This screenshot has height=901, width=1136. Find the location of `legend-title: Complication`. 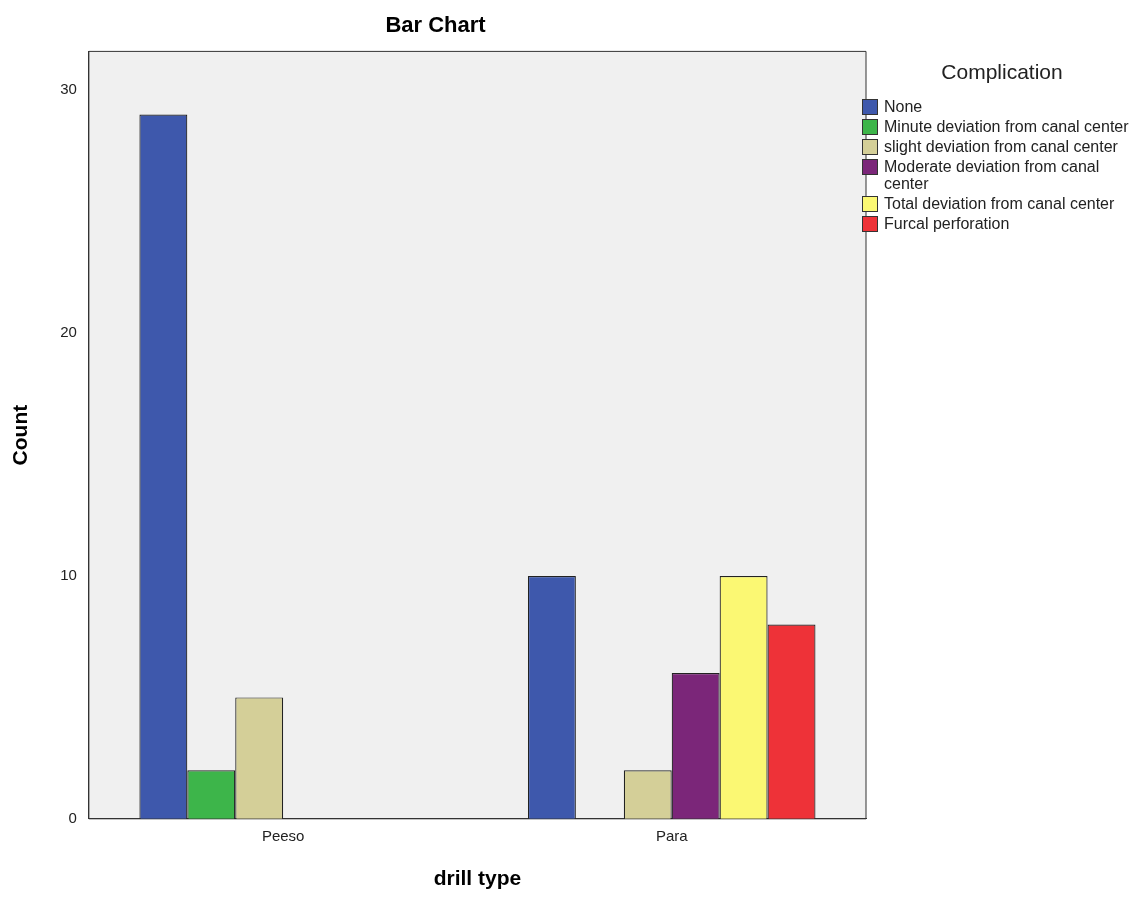

legend-title: Complication is located at coordinates (1002, 72).